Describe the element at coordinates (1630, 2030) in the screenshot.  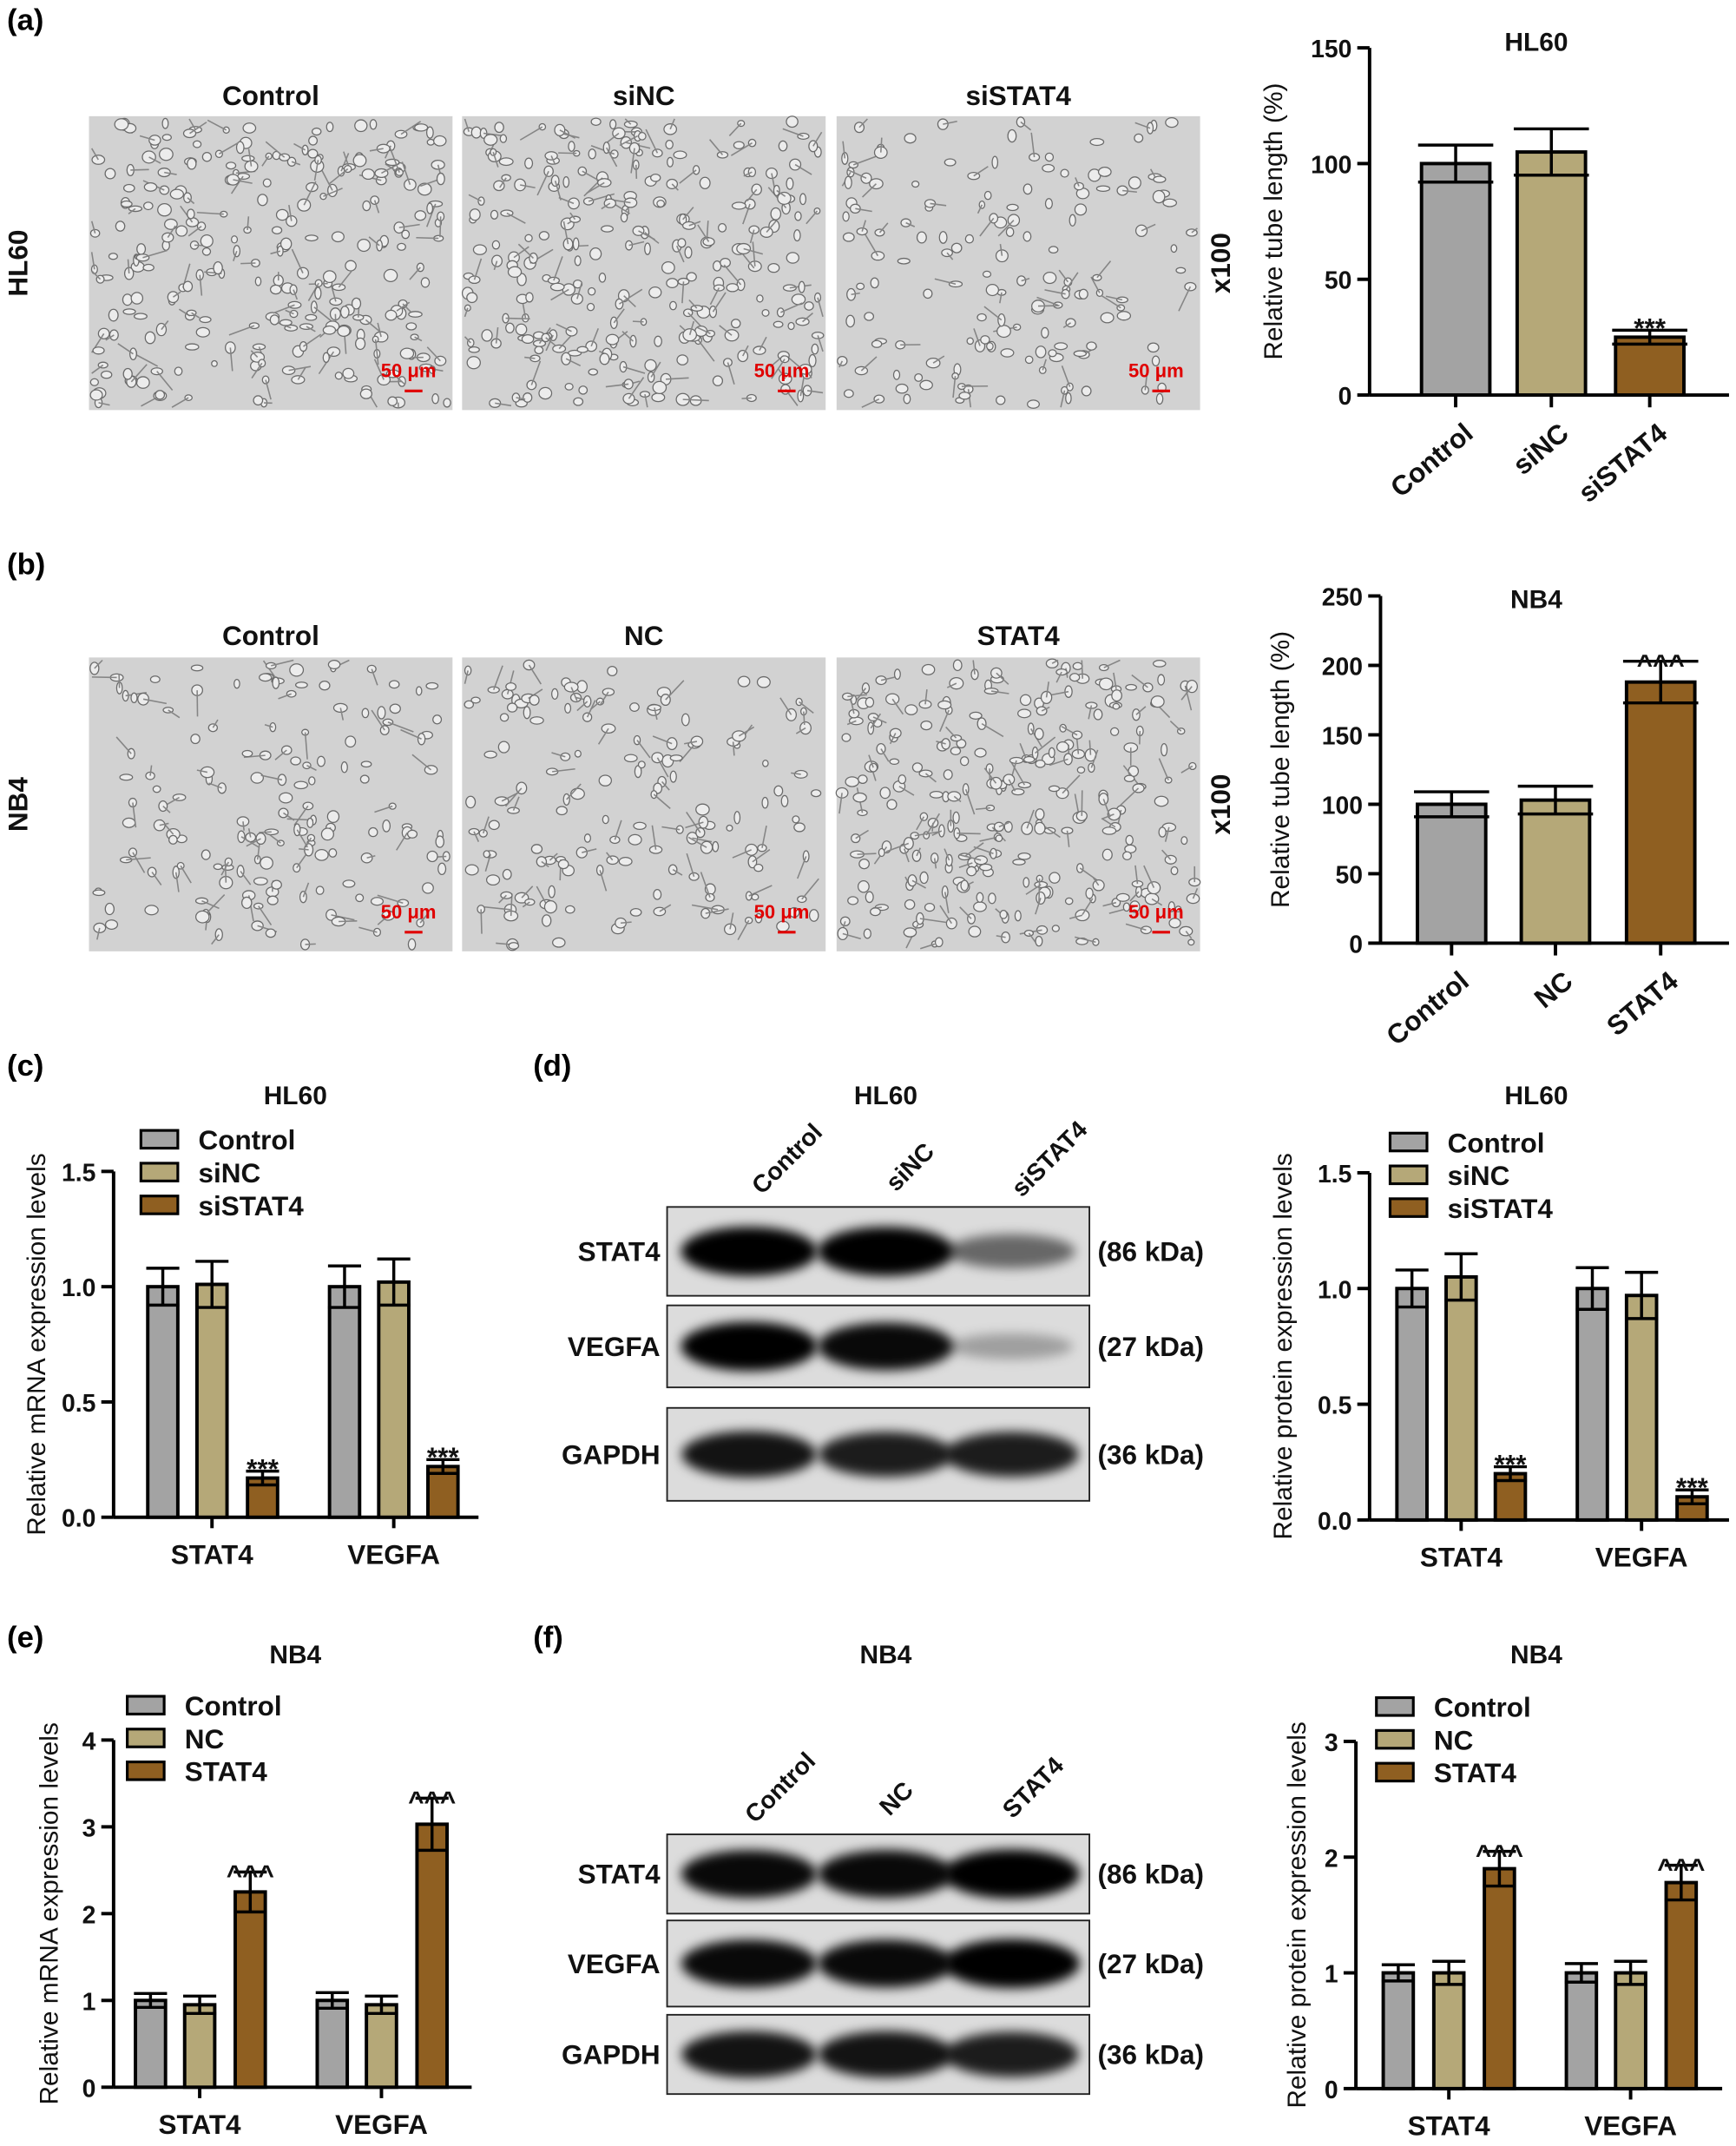
I see `bar` at that location.